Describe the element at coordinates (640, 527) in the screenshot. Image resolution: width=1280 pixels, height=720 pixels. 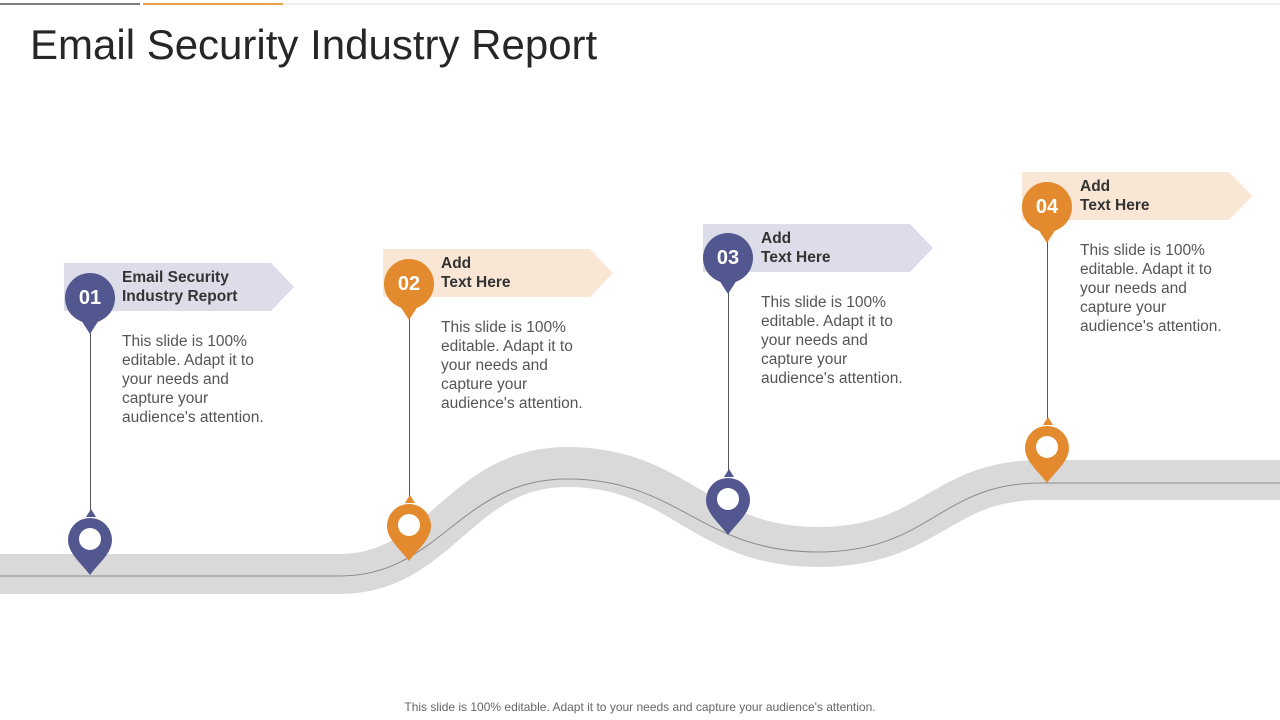
I see `road-center-line` at that location.